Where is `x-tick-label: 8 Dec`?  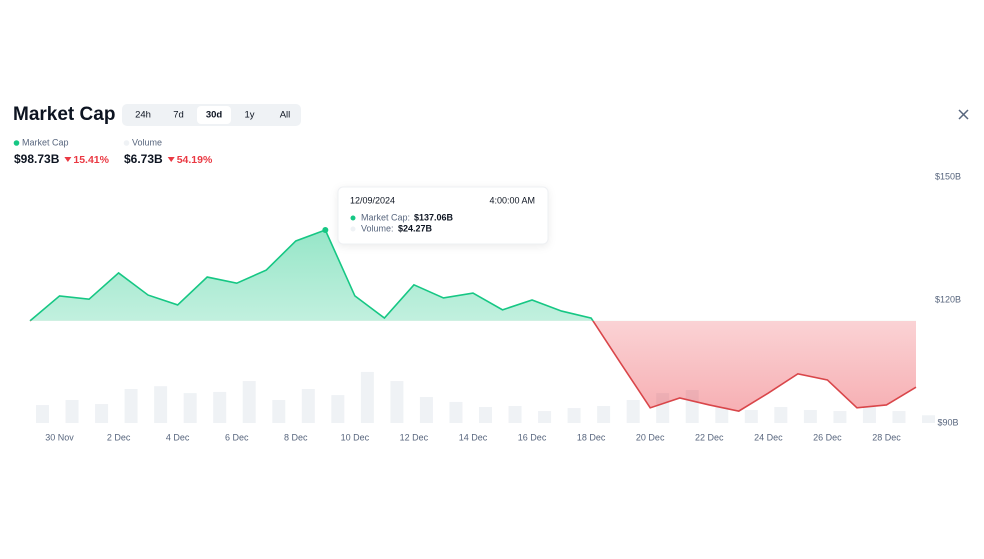
x-tick-label: 8 Dec is located at coordinates (296, 437).